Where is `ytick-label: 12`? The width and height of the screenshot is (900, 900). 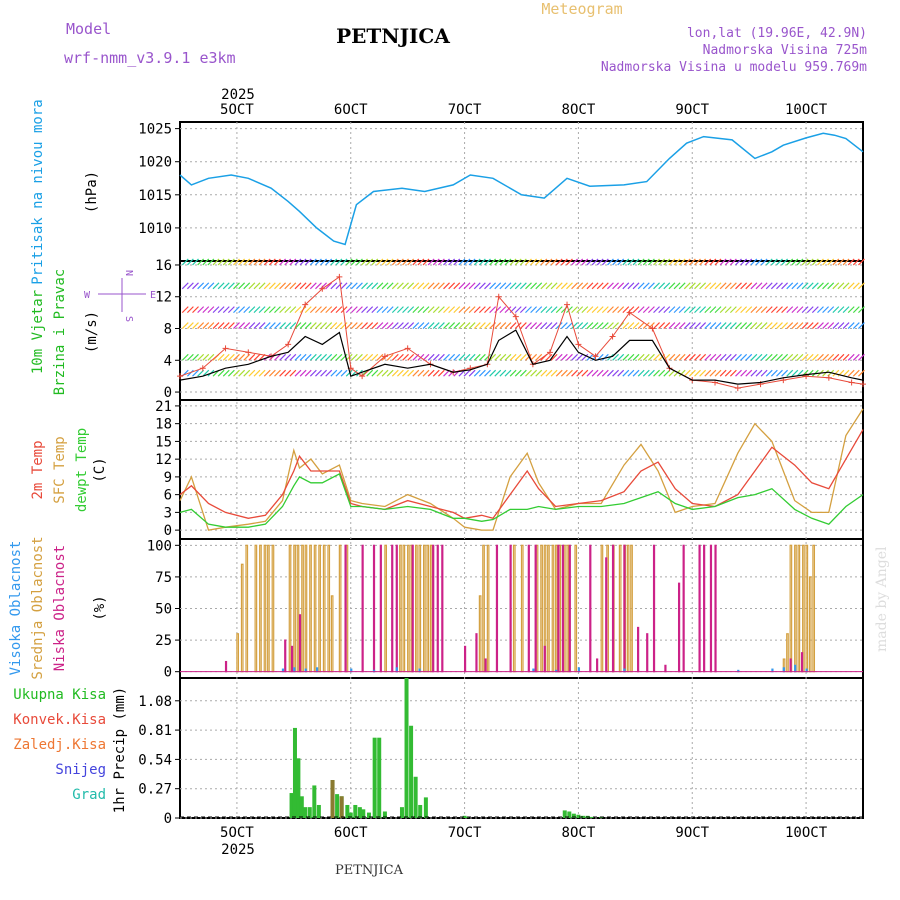 ytick-label: 12 is located at coordinates (163, 298).